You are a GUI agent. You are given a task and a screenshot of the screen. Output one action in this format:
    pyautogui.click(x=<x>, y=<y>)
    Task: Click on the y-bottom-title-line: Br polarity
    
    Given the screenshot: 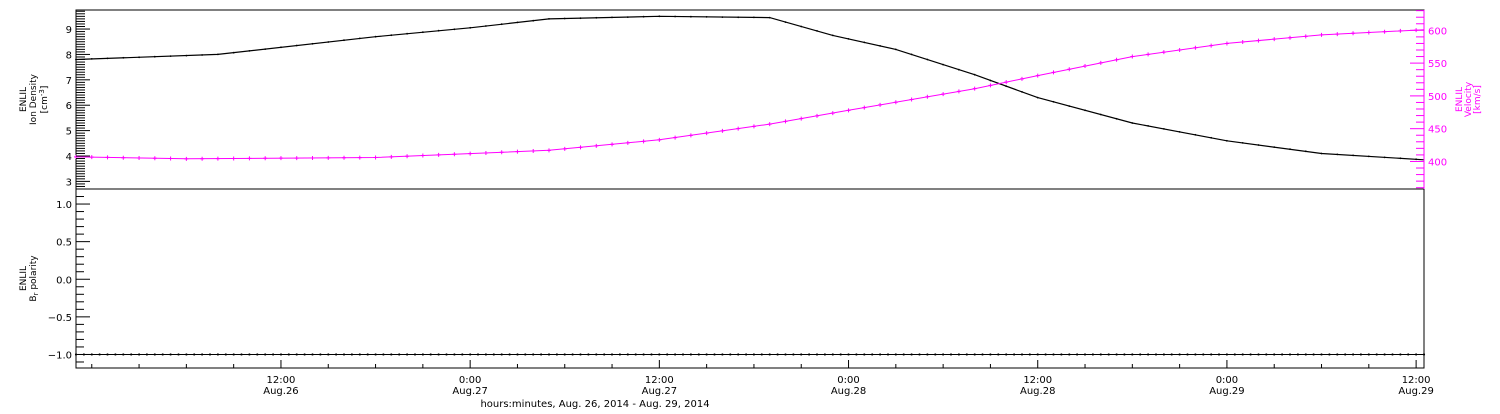 What is the action you would take?
    pyautogui.click(x=34, y=278)
    